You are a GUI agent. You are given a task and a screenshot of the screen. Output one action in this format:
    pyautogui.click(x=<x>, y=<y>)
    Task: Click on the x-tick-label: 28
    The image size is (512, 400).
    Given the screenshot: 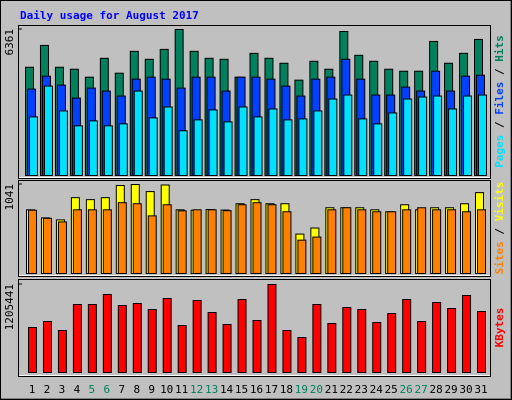 What is the action you would take?
    pyautogui.click(x=435, y=389)
    